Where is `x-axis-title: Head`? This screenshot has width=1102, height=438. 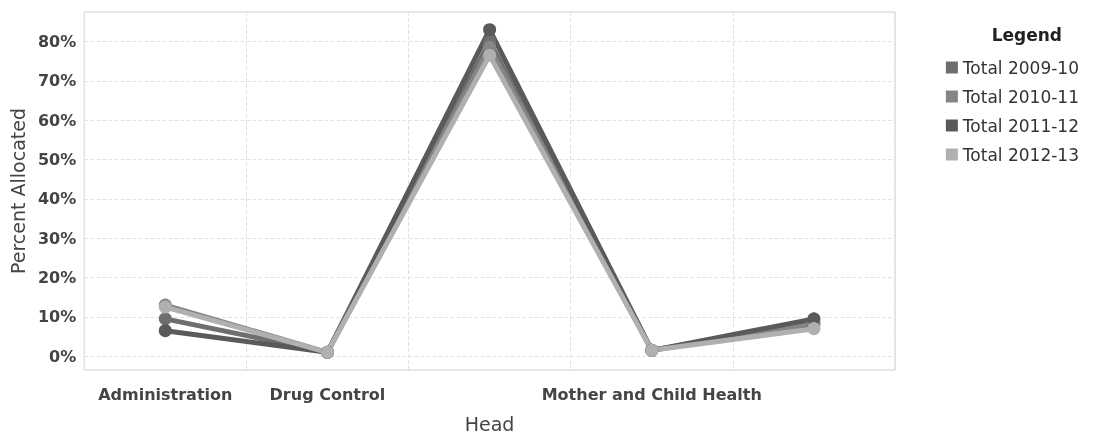 x-axis-title: Head is located at coordinates (489, 423).